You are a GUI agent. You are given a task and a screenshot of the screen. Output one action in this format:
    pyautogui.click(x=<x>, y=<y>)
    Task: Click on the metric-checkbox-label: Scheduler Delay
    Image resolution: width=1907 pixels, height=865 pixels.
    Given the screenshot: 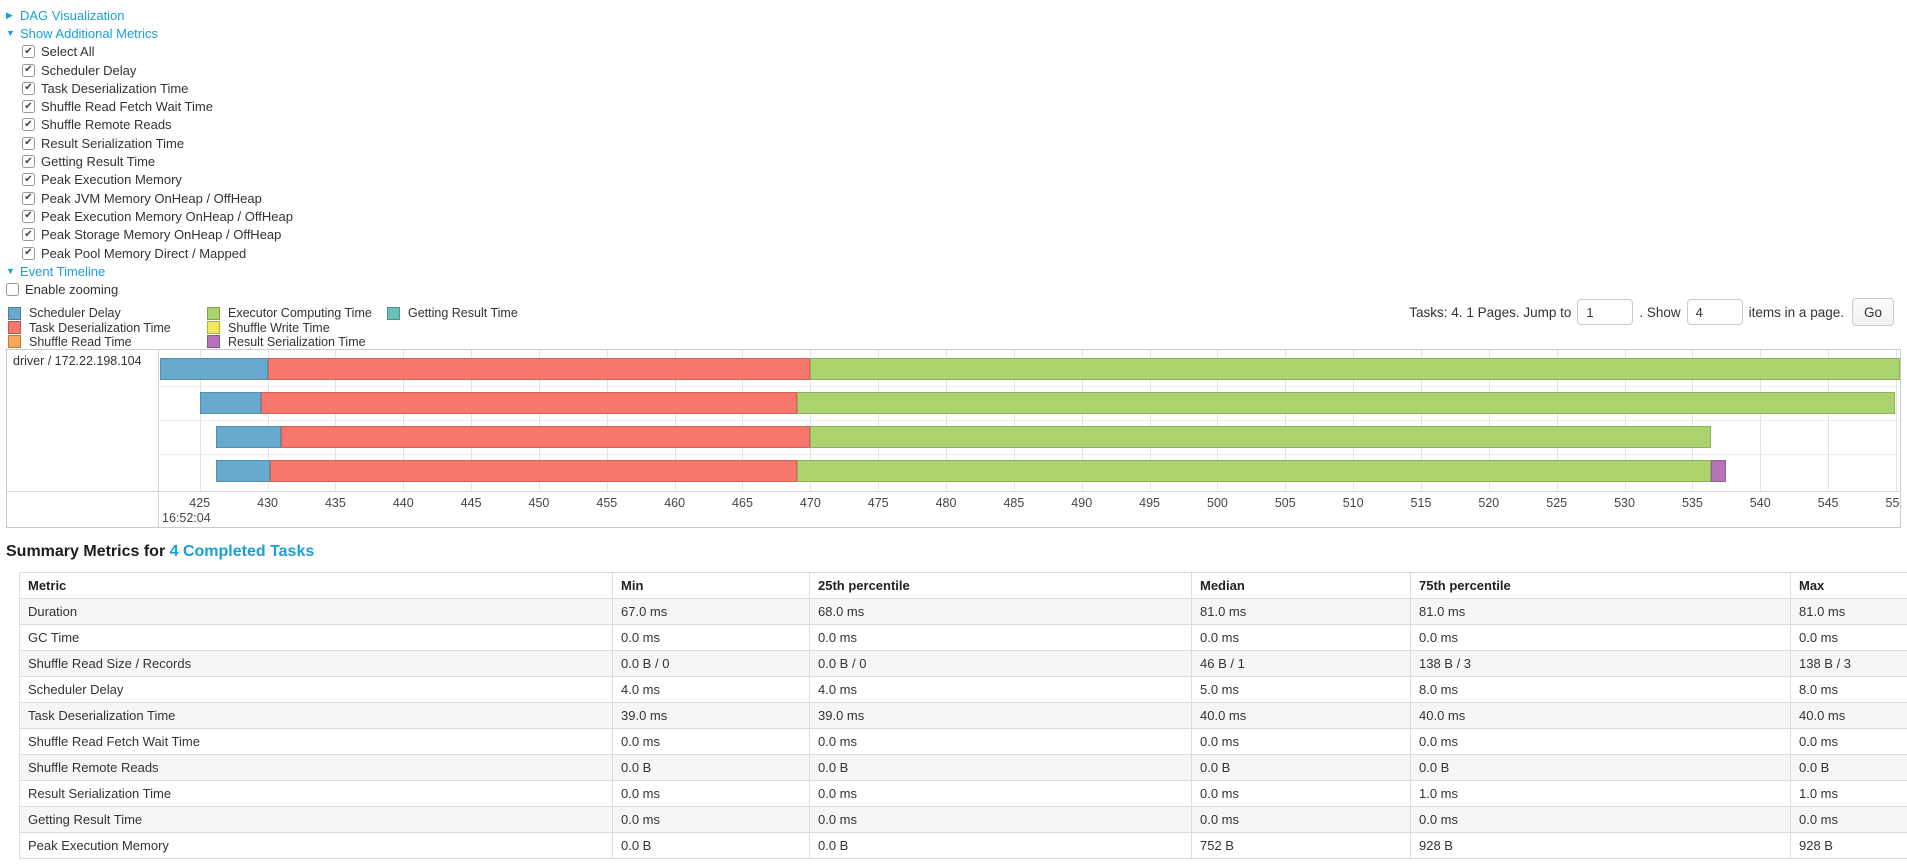 What is the action you would take?
    pyautogui.click(x=89, y=70)
    